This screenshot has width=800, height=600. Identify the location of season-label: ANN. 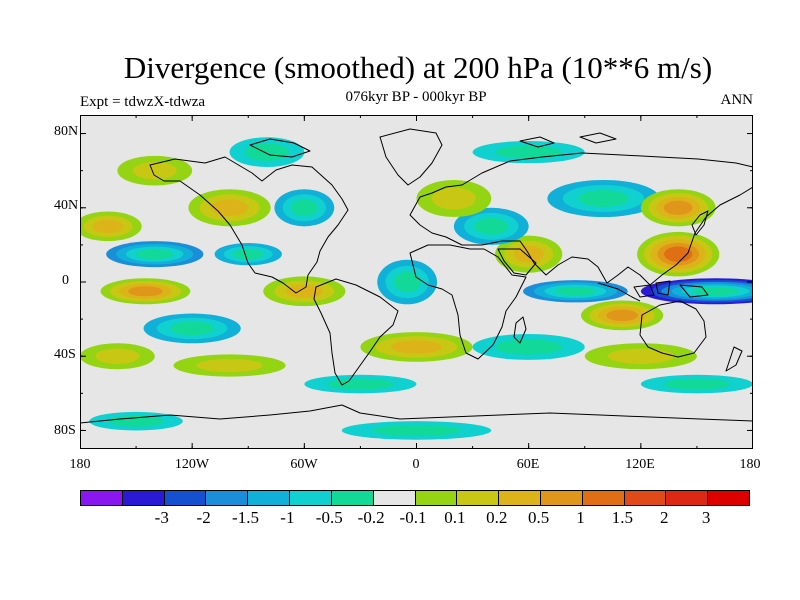
(737, 100).